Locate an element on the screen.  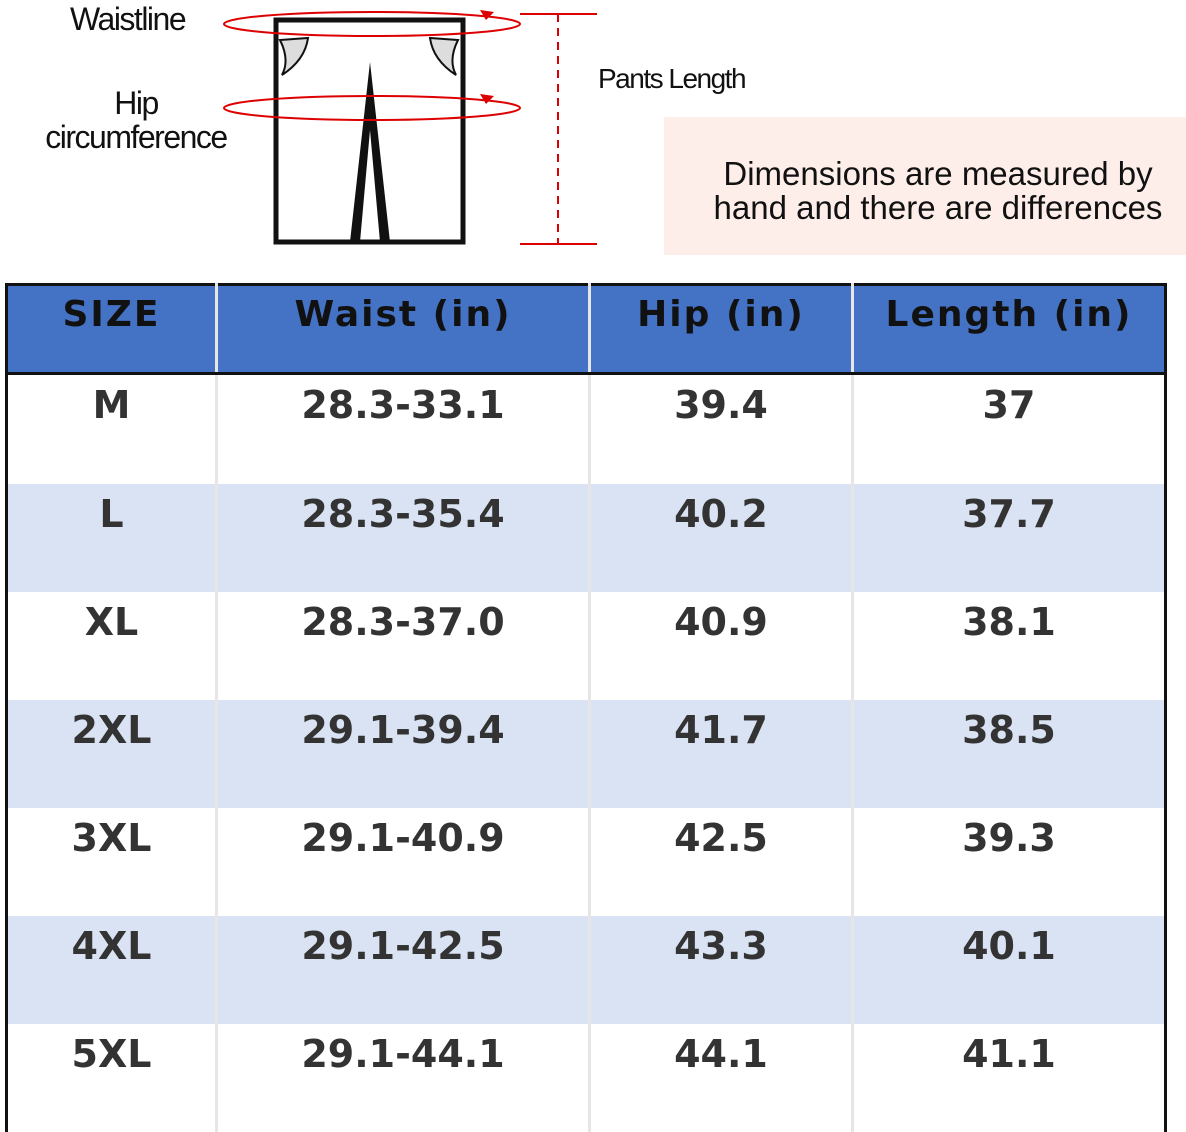
pockets is located at coordinates (369, 56).